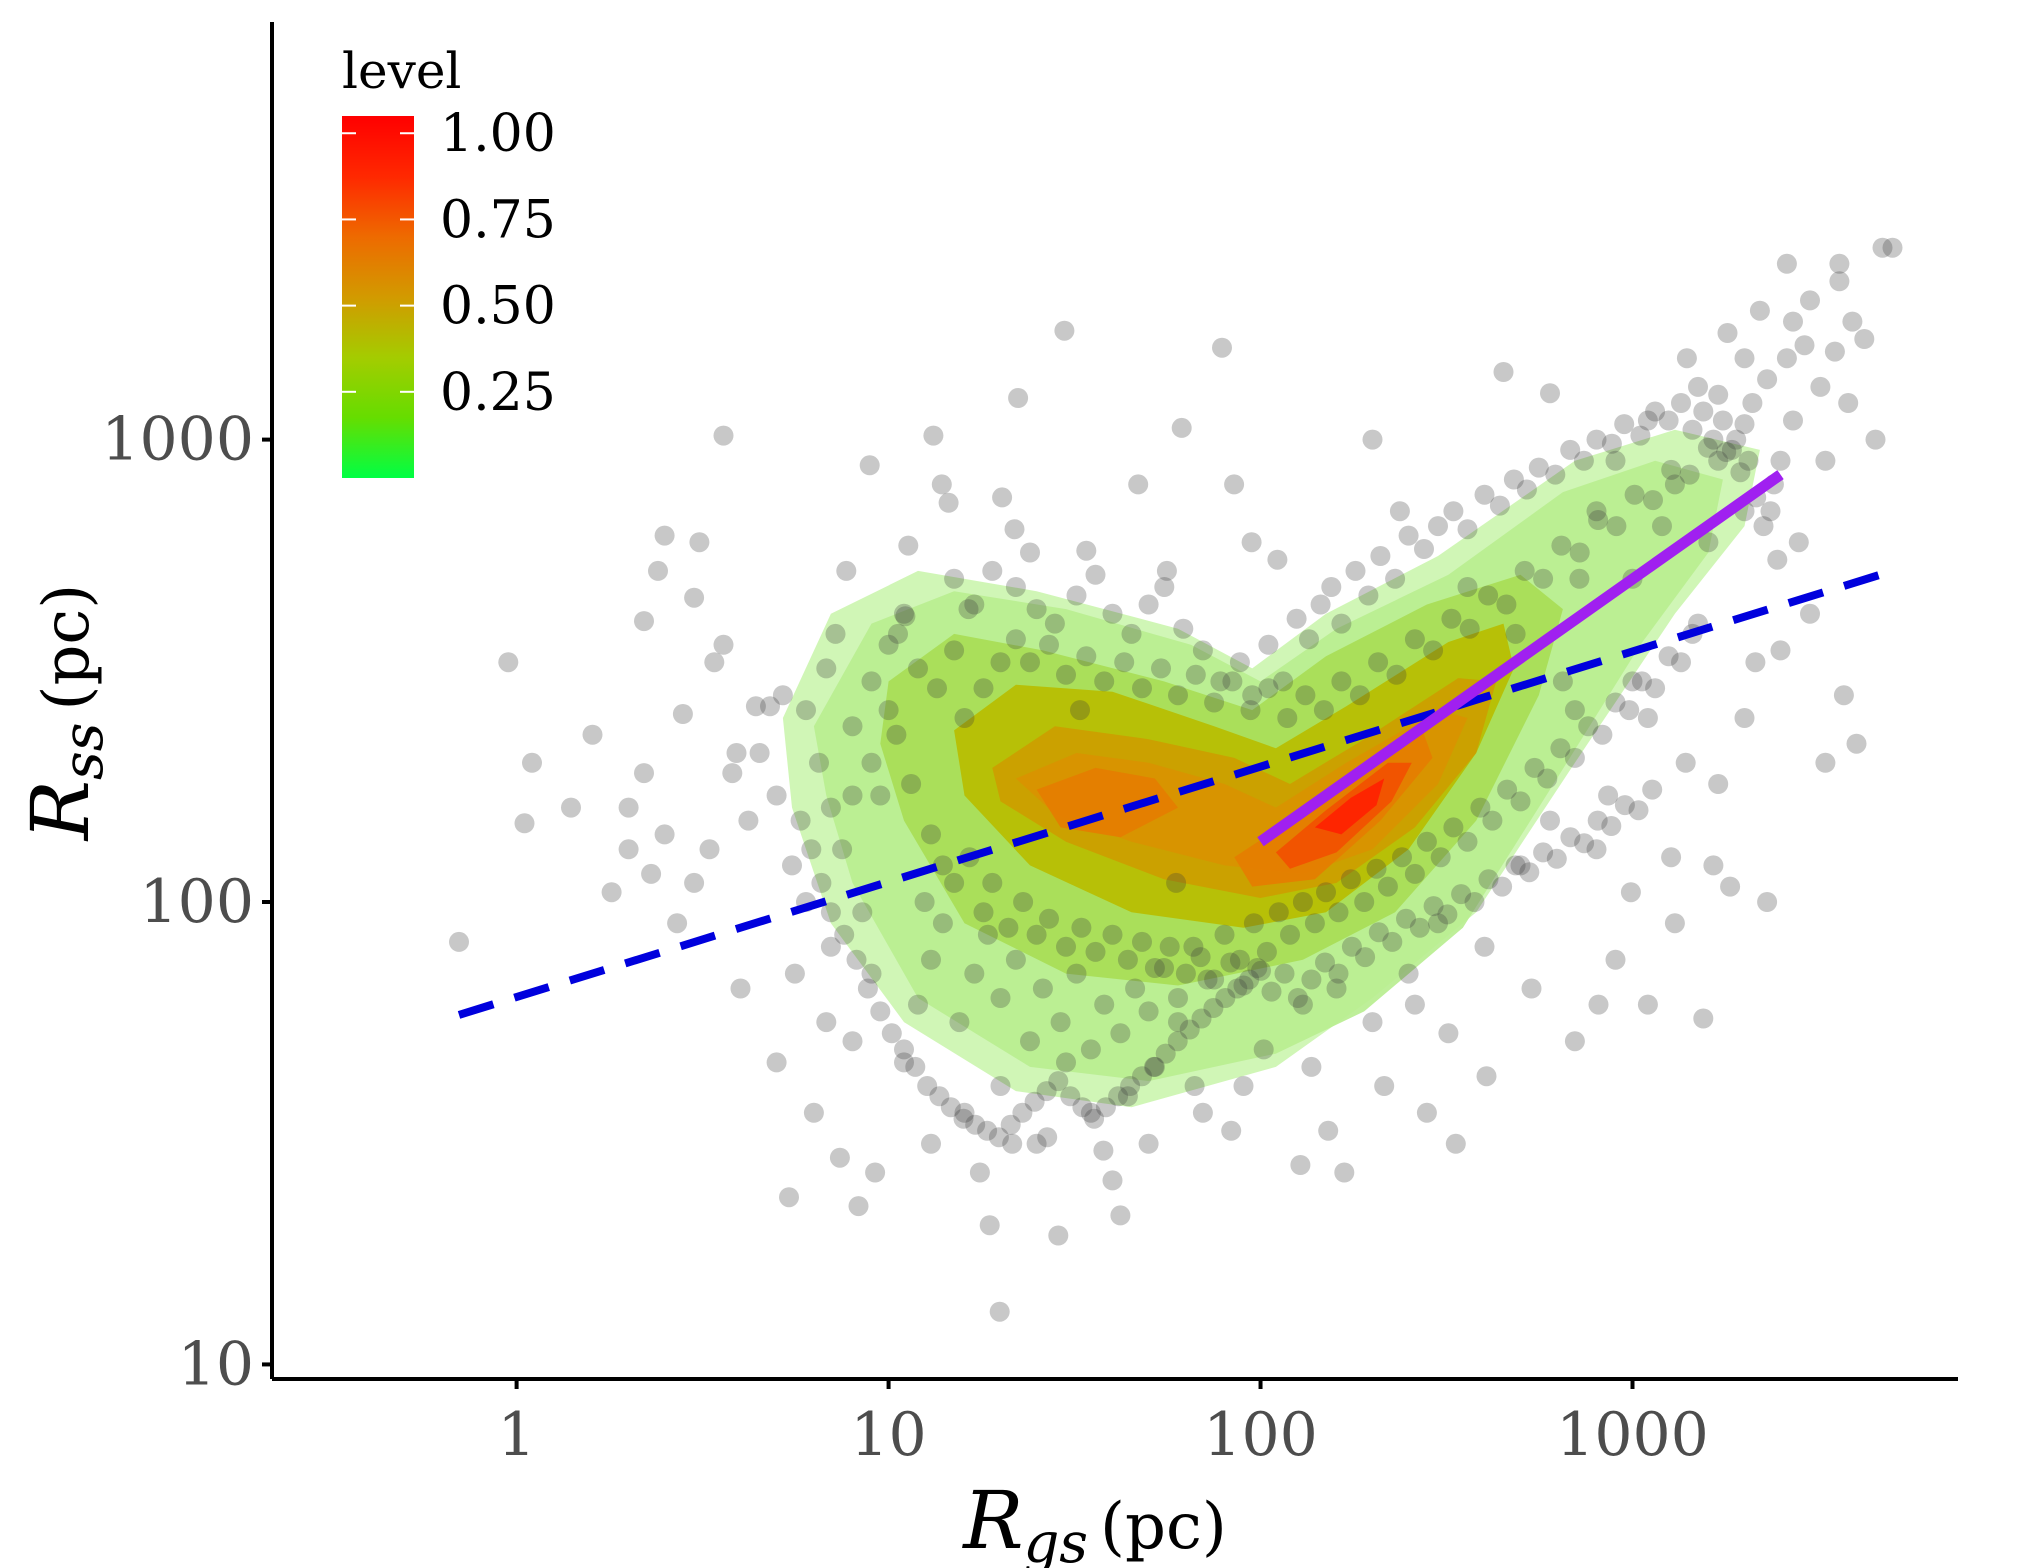 This screenshot has height=1568, width=2031. Describe the element at coordinates (888, 1435) in the screenshot. I see `x-tick-label-1: 10` at that location.